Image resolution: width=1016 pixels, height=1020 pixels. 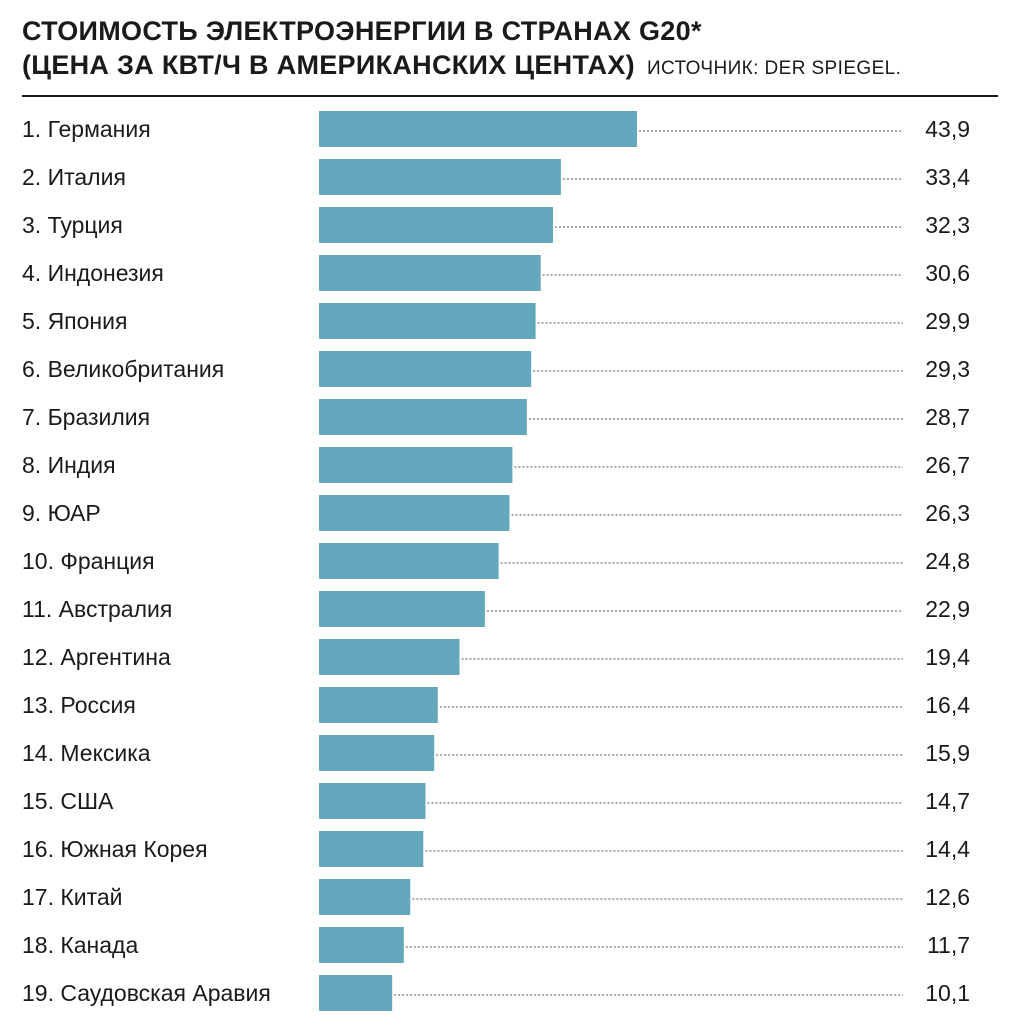 I want to click on value-label: 43,9, so click(x=947, y=129).